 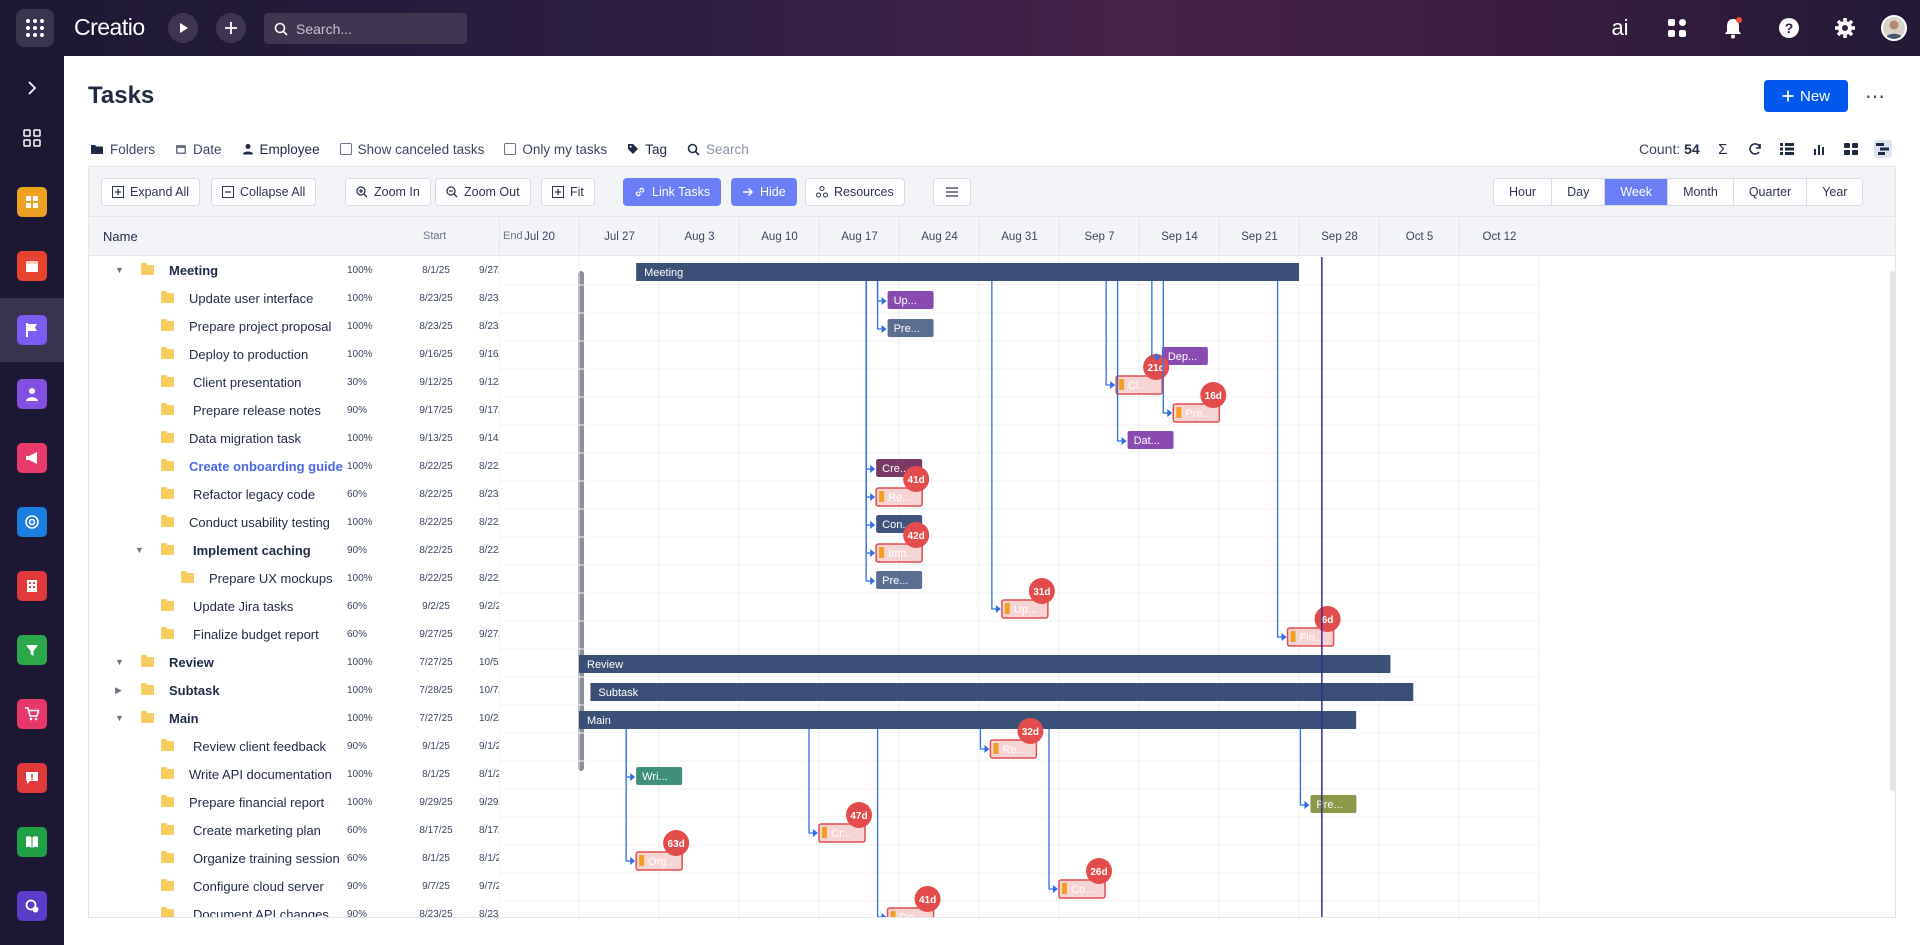 I want to click on gantt-view-button, so click(x=1882, y=149).